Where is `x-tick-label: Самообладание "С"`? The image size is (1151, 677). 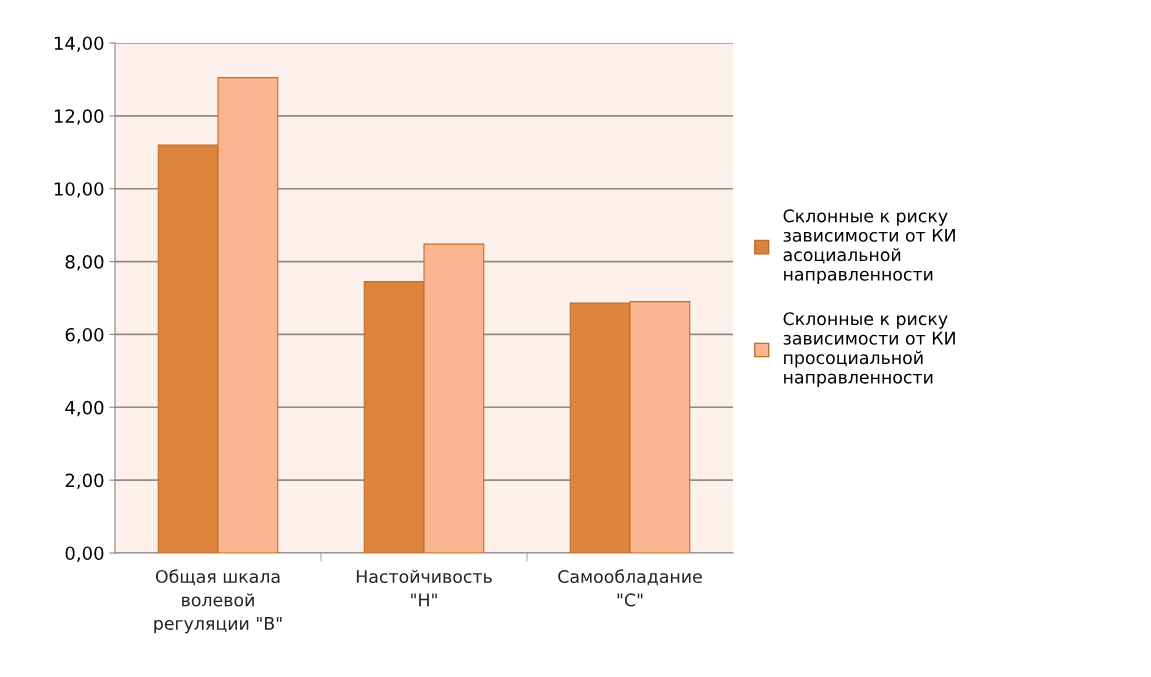 x-tick-label: Самообладание "С" is located at coordinates (630, 588).